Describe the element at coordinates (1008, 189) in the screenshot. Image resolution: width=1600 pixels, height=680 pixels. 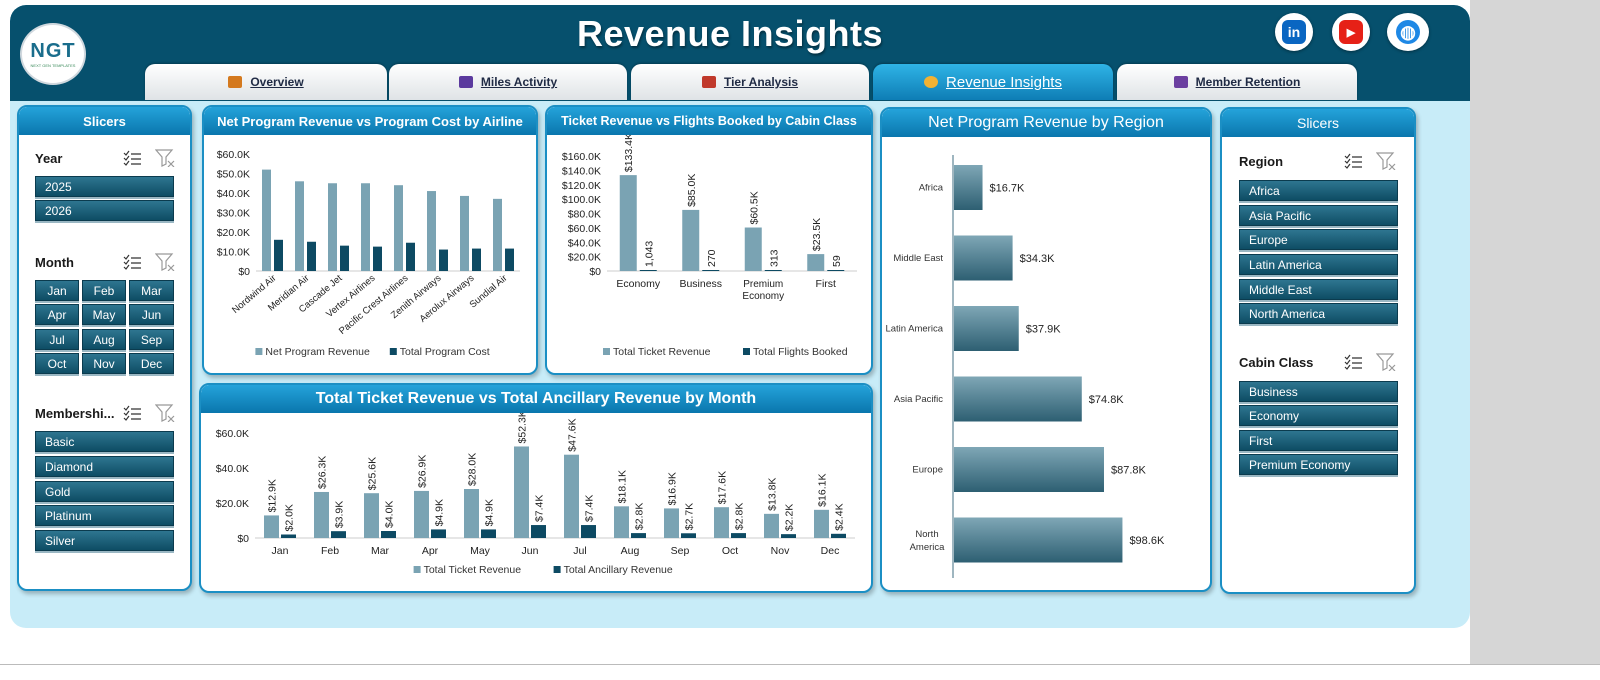
I see `data-label: $16.7K` at that location.